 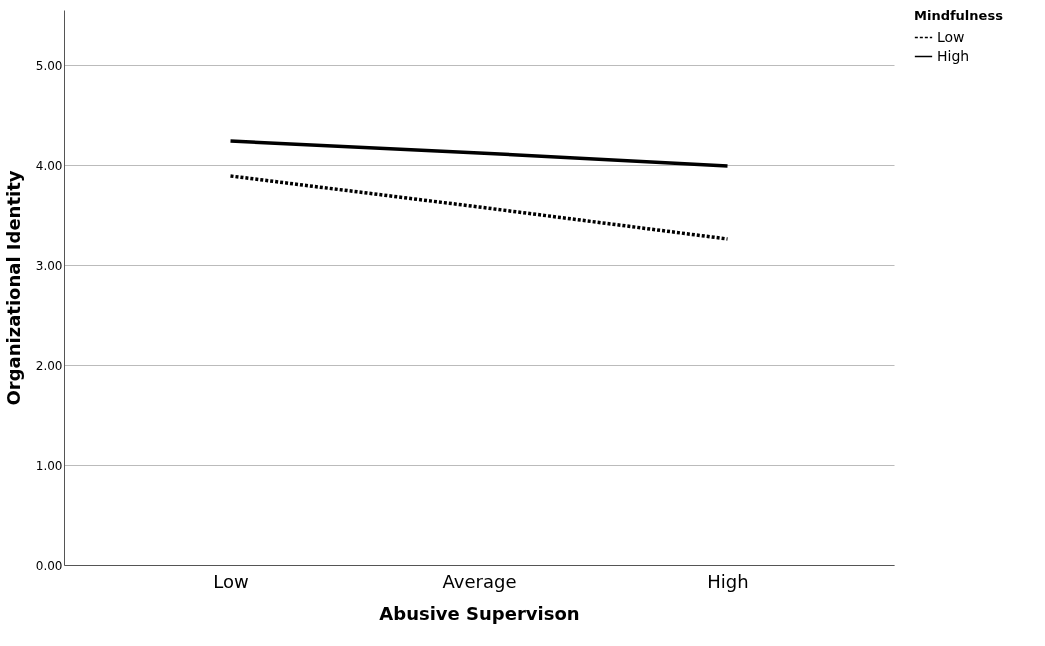 What do you see at coordinates (479, 581) in the screenshot?
I see `x-tick-label: Average` at bounding box center [479, 581].